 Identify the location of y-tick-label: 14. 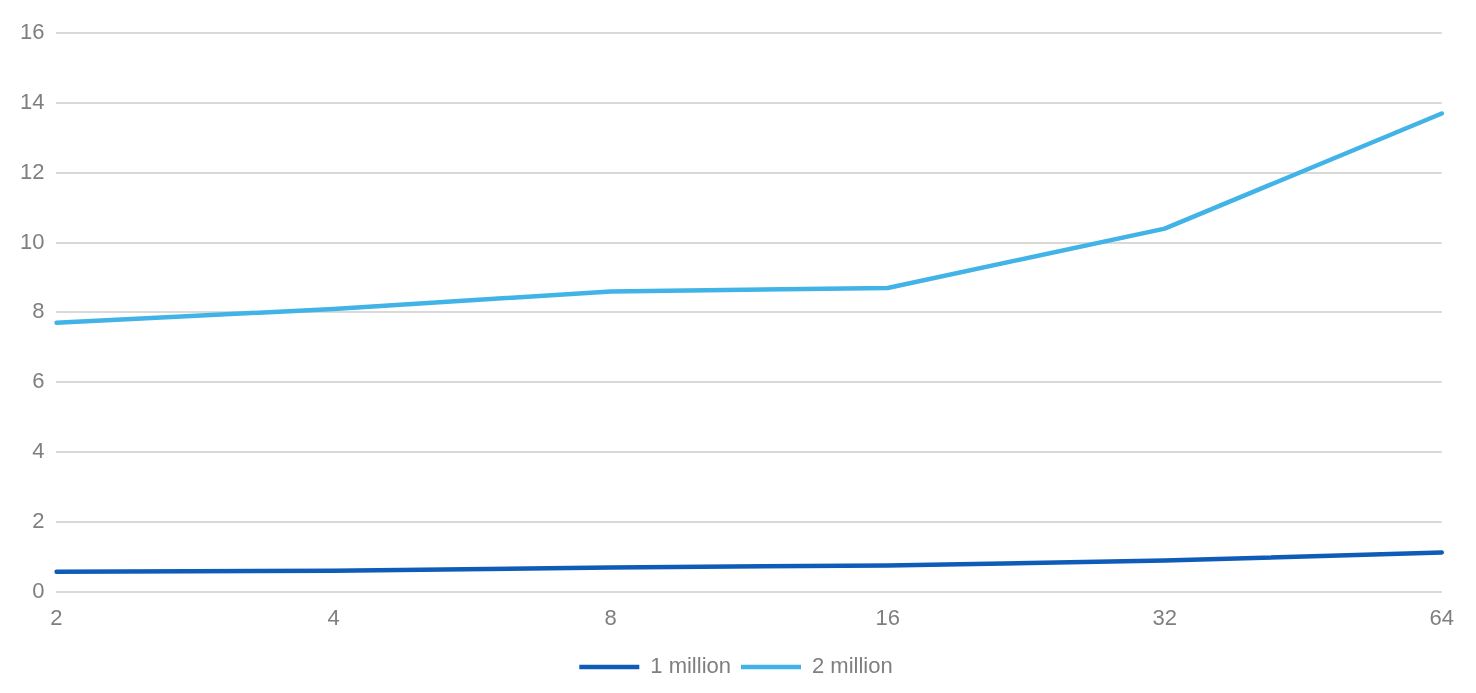
(32, 102).